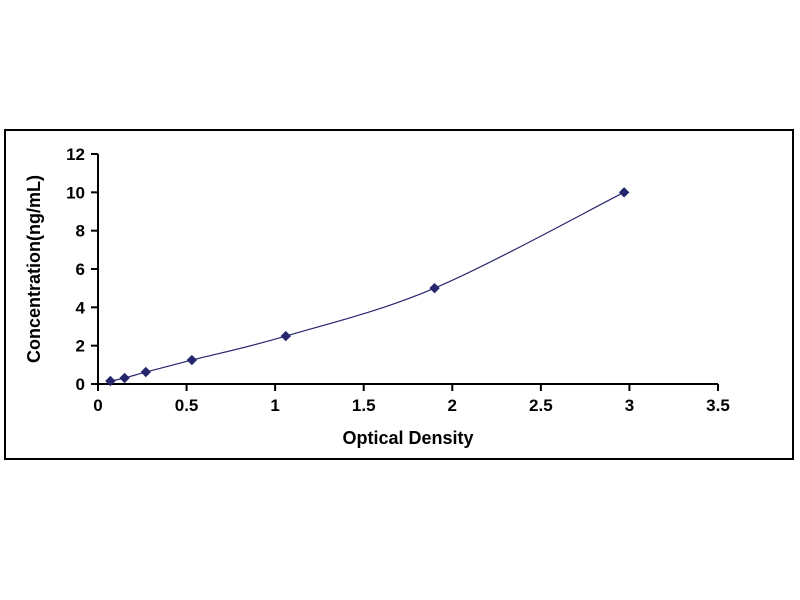 The image size is (800, 600). Describe the element at coordinates (81, 307) in the screenshot. I see `y-tick-label: 4` at that location.